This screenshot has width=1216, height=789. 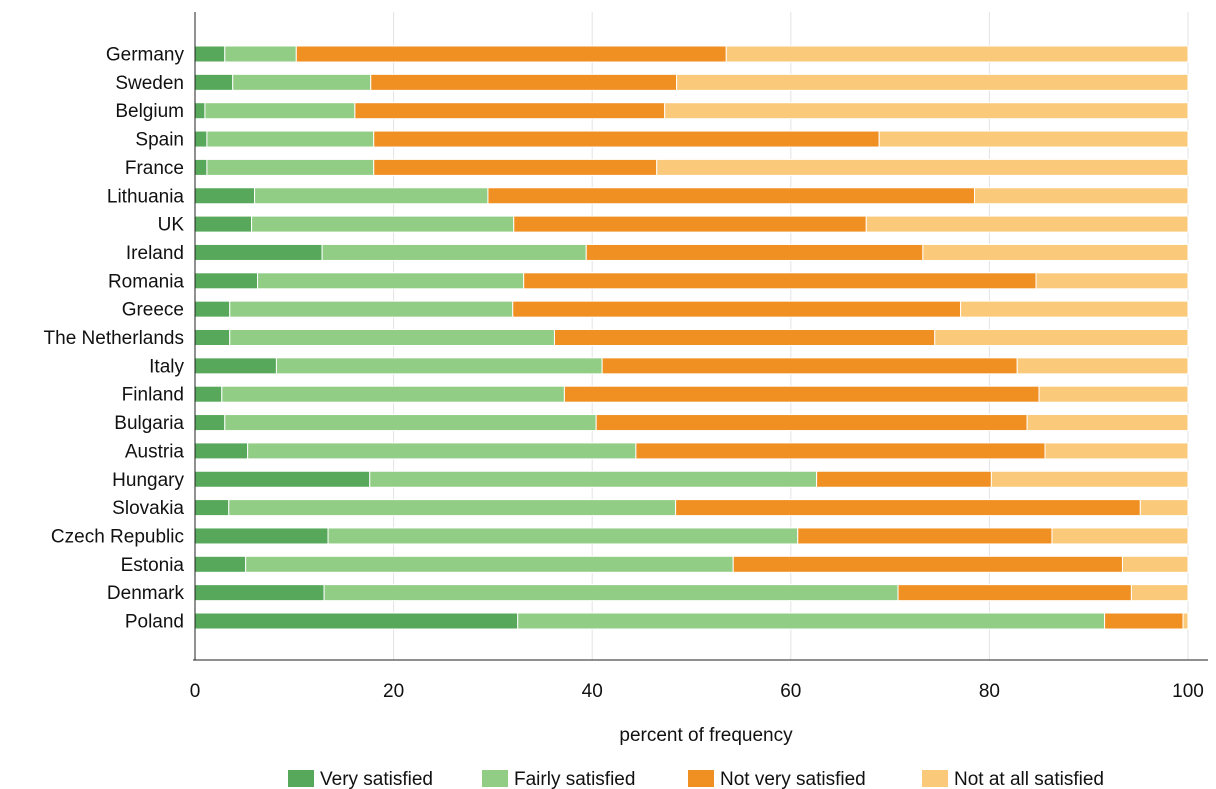 I want to click on category-label: Poland, so click(x=154, y=622).